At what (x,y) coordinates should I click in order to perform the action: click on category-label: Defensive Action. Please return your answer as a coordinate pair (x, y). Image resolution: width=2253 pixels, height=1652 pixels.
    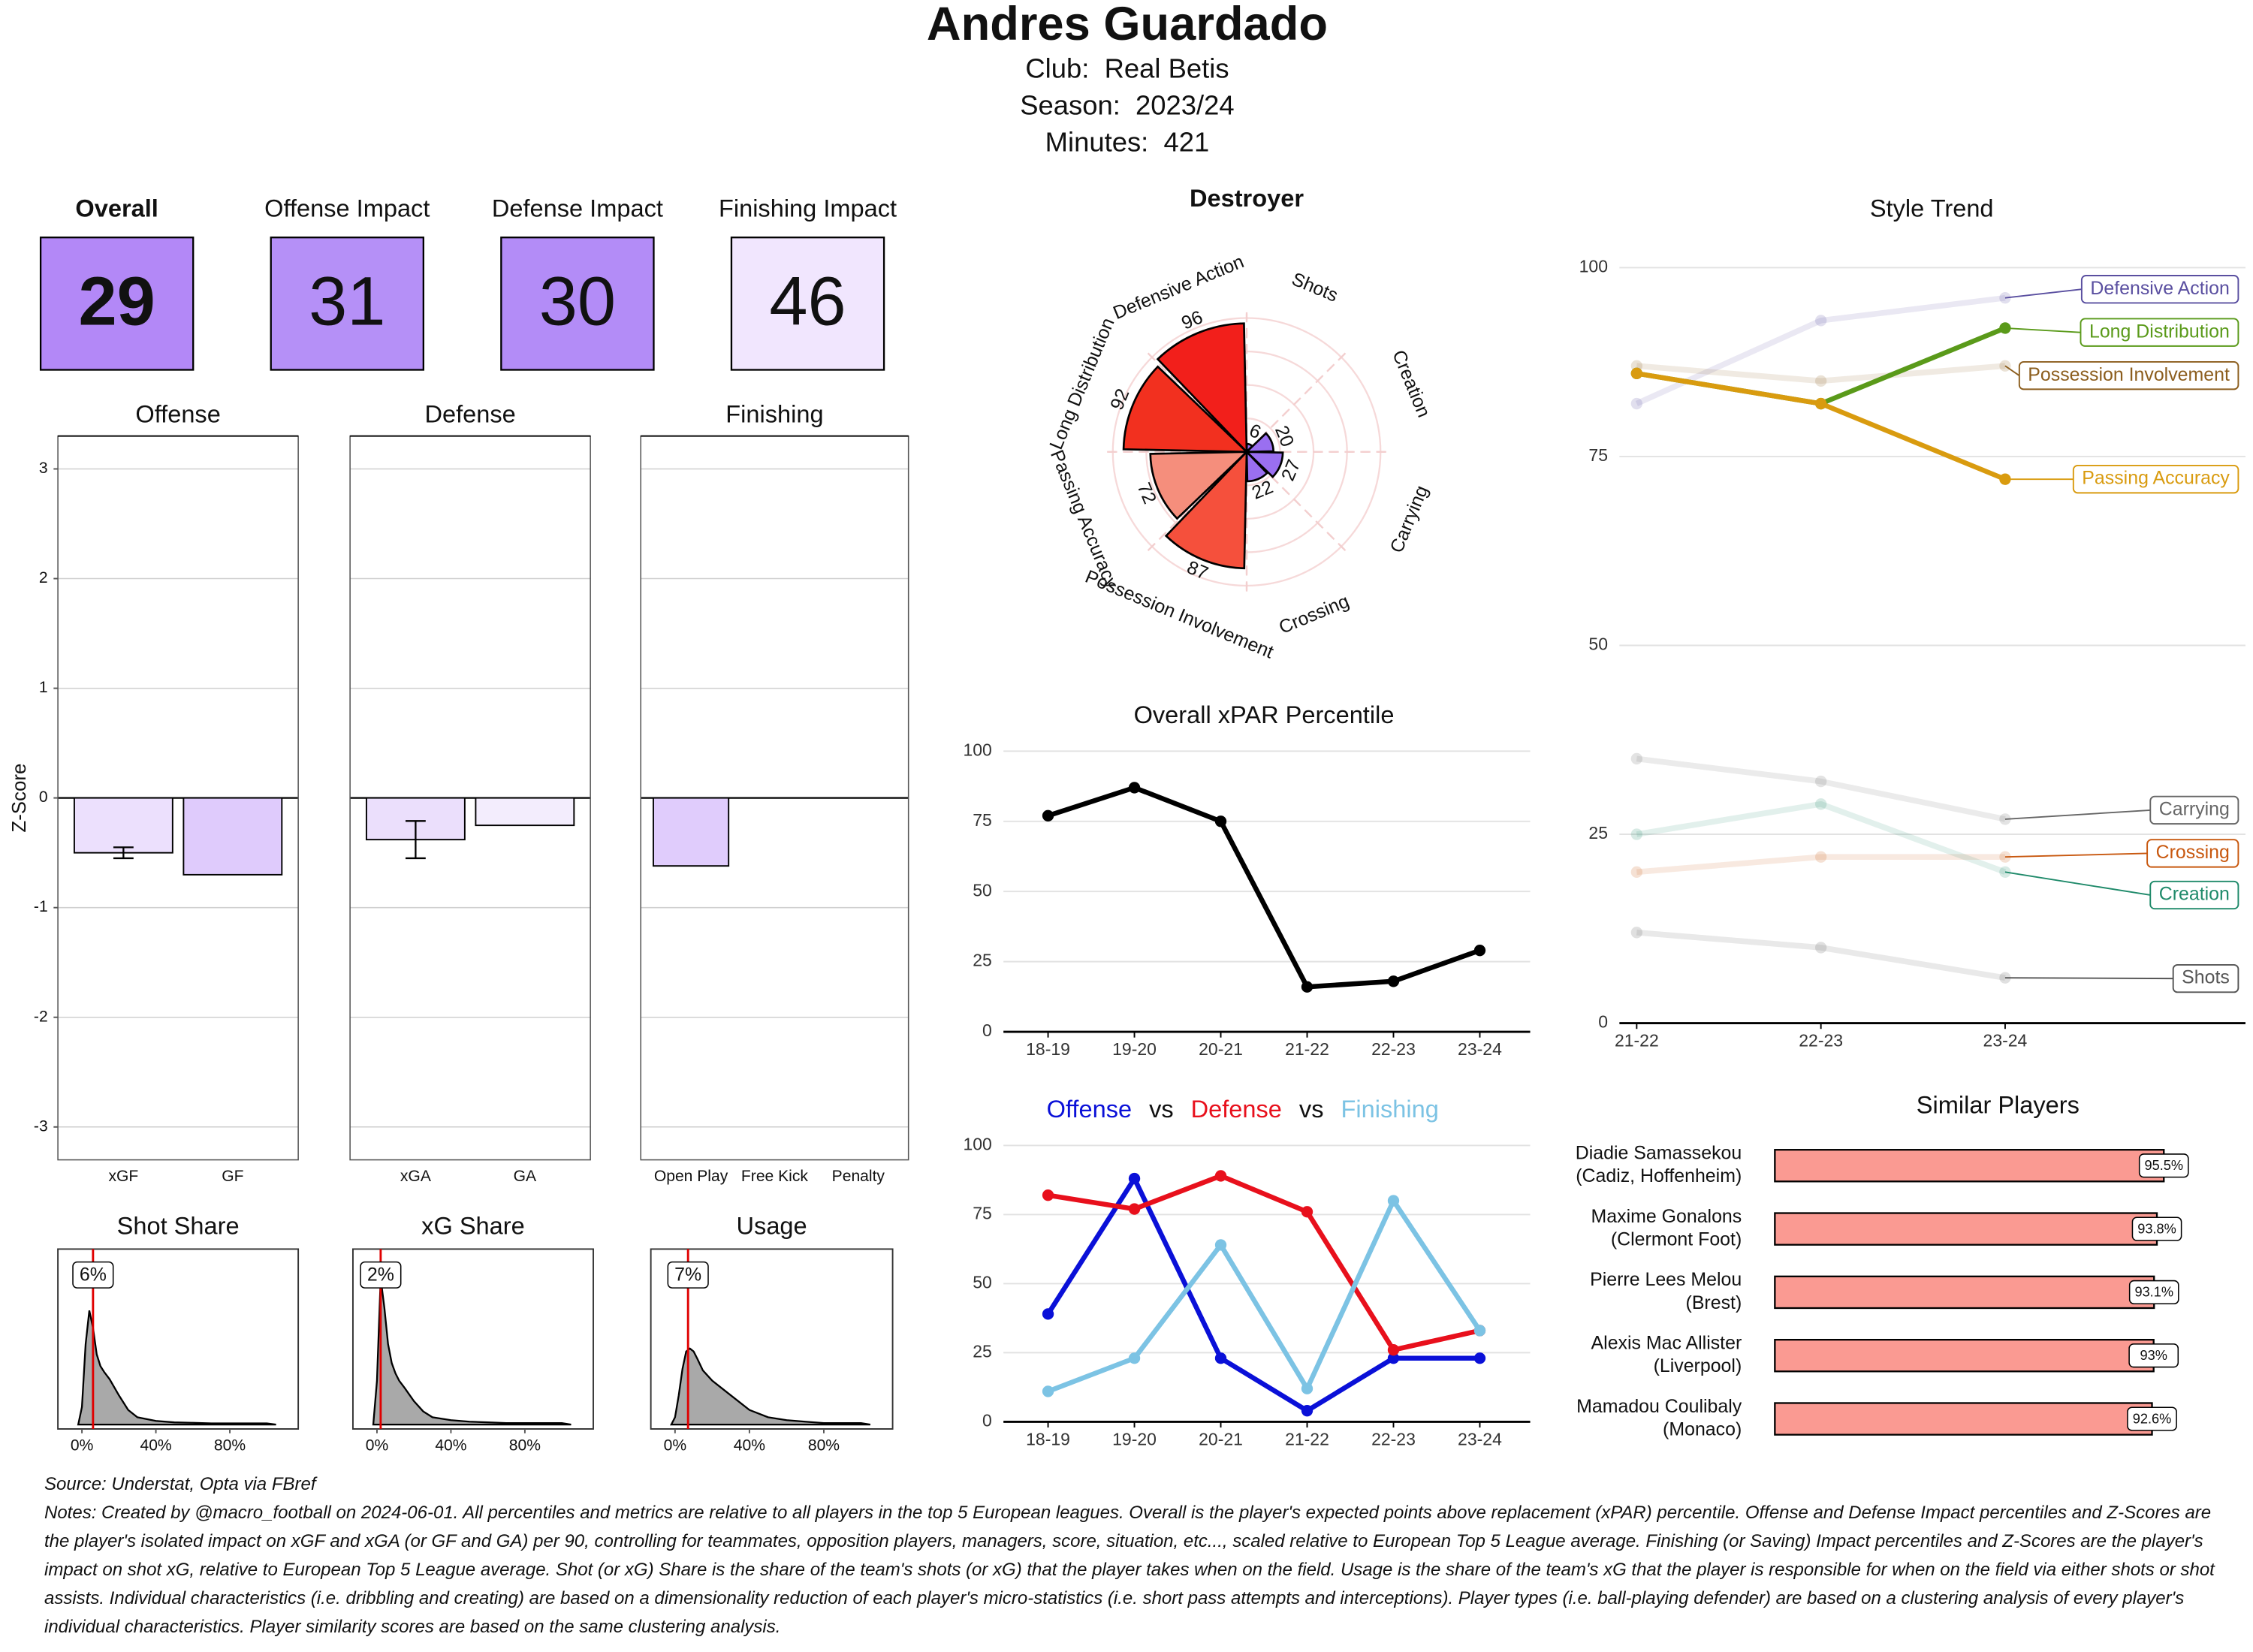
    Looking at the image, I should click on (1179, 287).